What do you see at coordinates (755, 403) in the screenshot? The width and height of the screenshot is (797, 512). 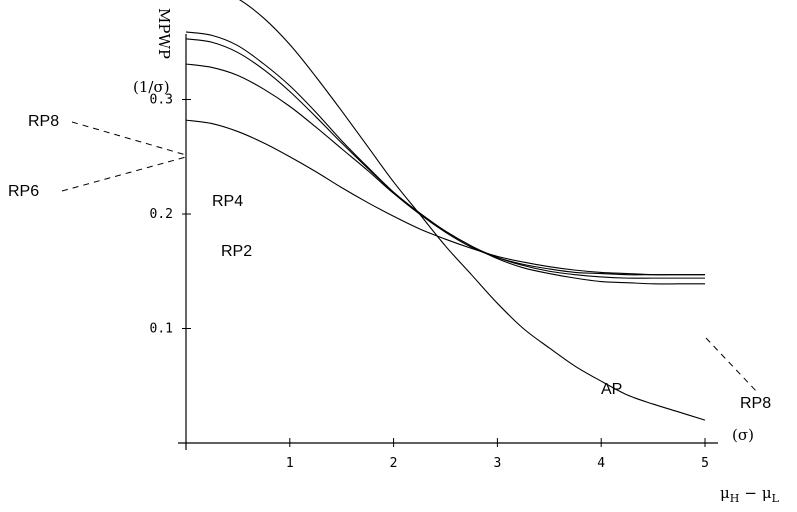 I see `annotation-rp8-right: RP8` at bounding box center [755, 403].